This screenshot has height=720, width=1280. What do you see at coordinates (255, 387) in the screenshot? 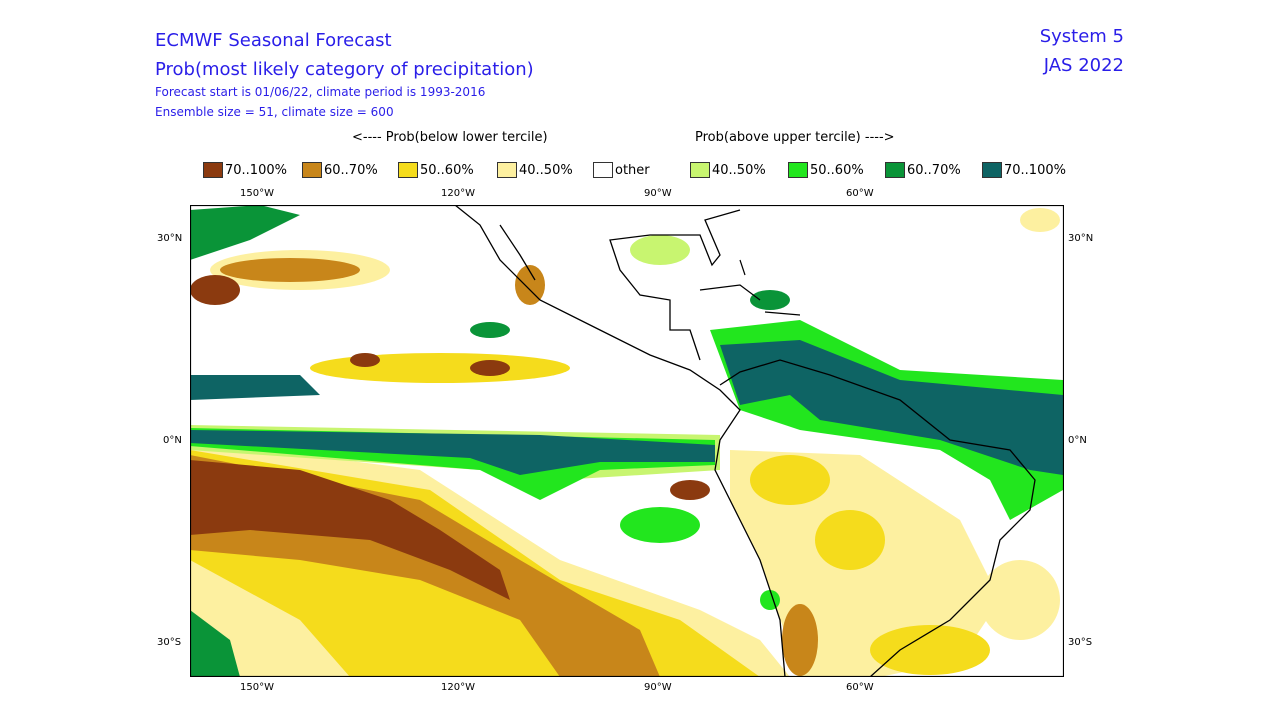
I see `region-above-np` at bounding box center [255, 387].